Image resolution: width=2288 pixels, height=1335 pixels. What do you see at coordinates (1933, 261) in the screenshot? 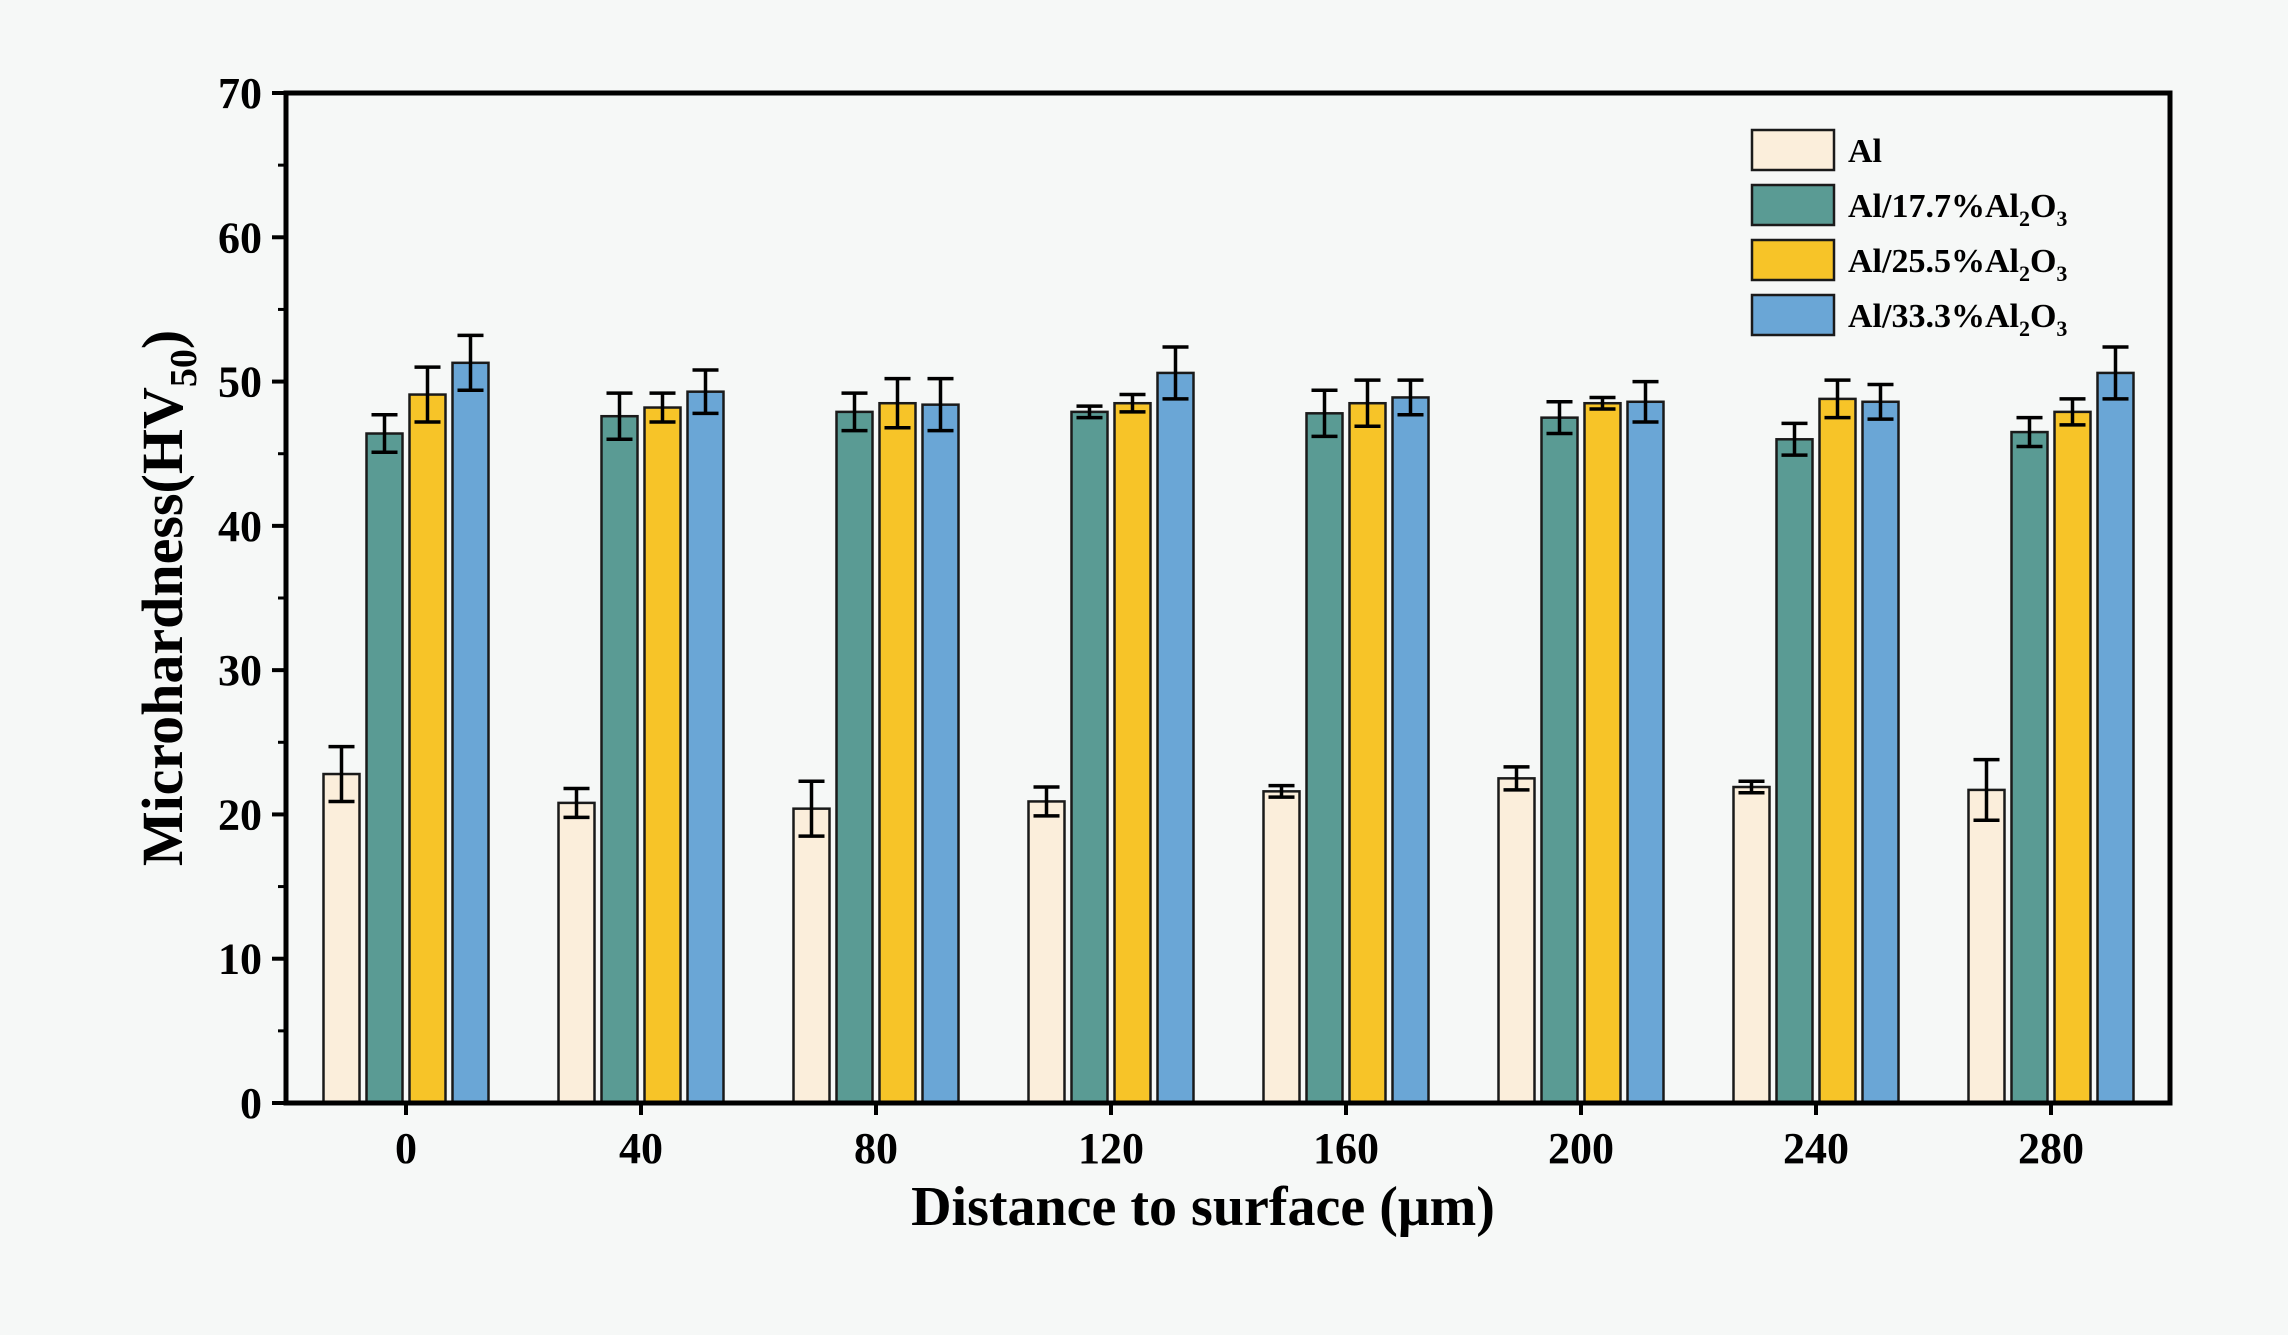
I see `legend-label-main: Al/25.5%Al` at bounding box center [1933, 261].